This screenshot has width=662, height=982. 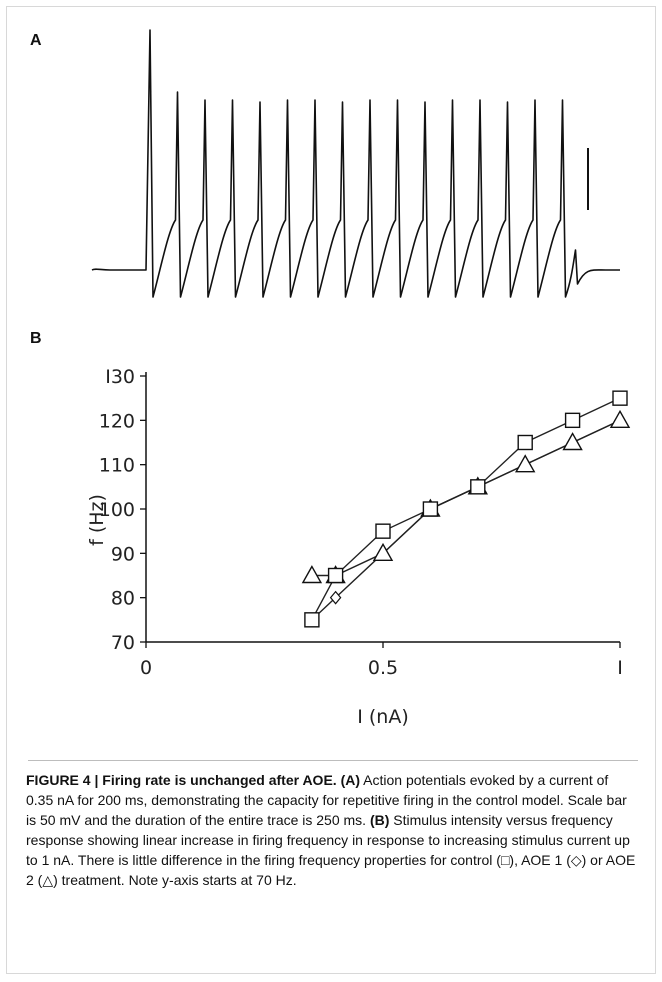 I want to click on x-tick-label: I, so click(x=620, y=668).